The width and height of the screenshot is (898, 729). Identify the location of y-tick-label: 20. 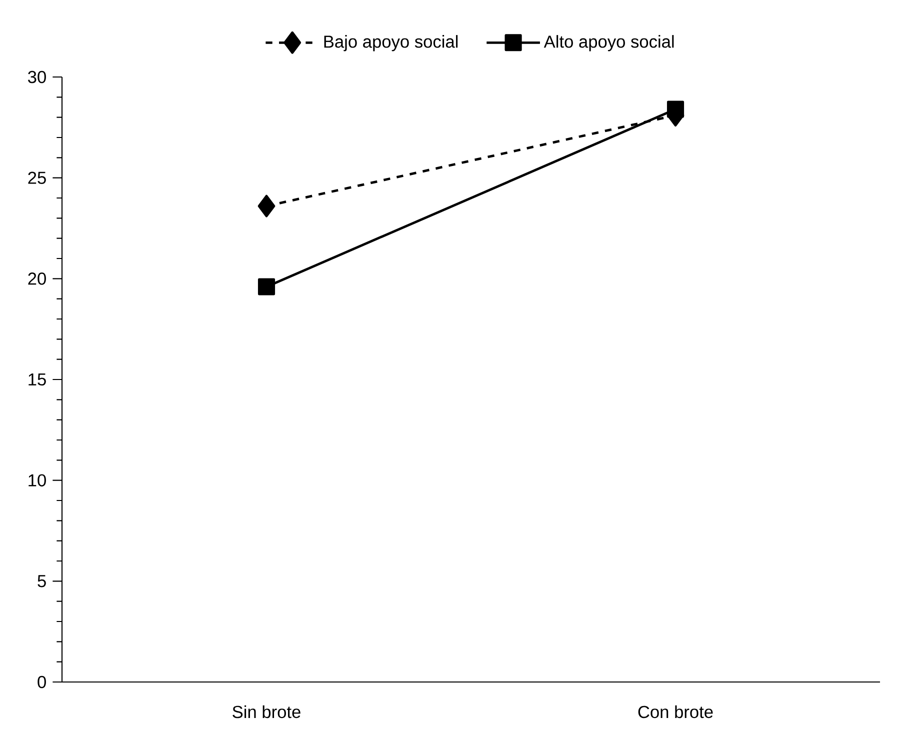
(37, 278).